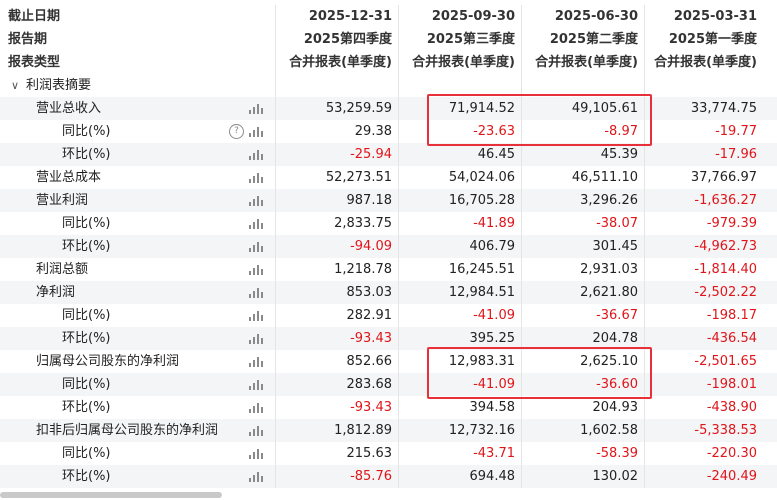 This screenshot has height=500, width=777. I want to click on value-cell: 16,705.28, so click(459, 200).